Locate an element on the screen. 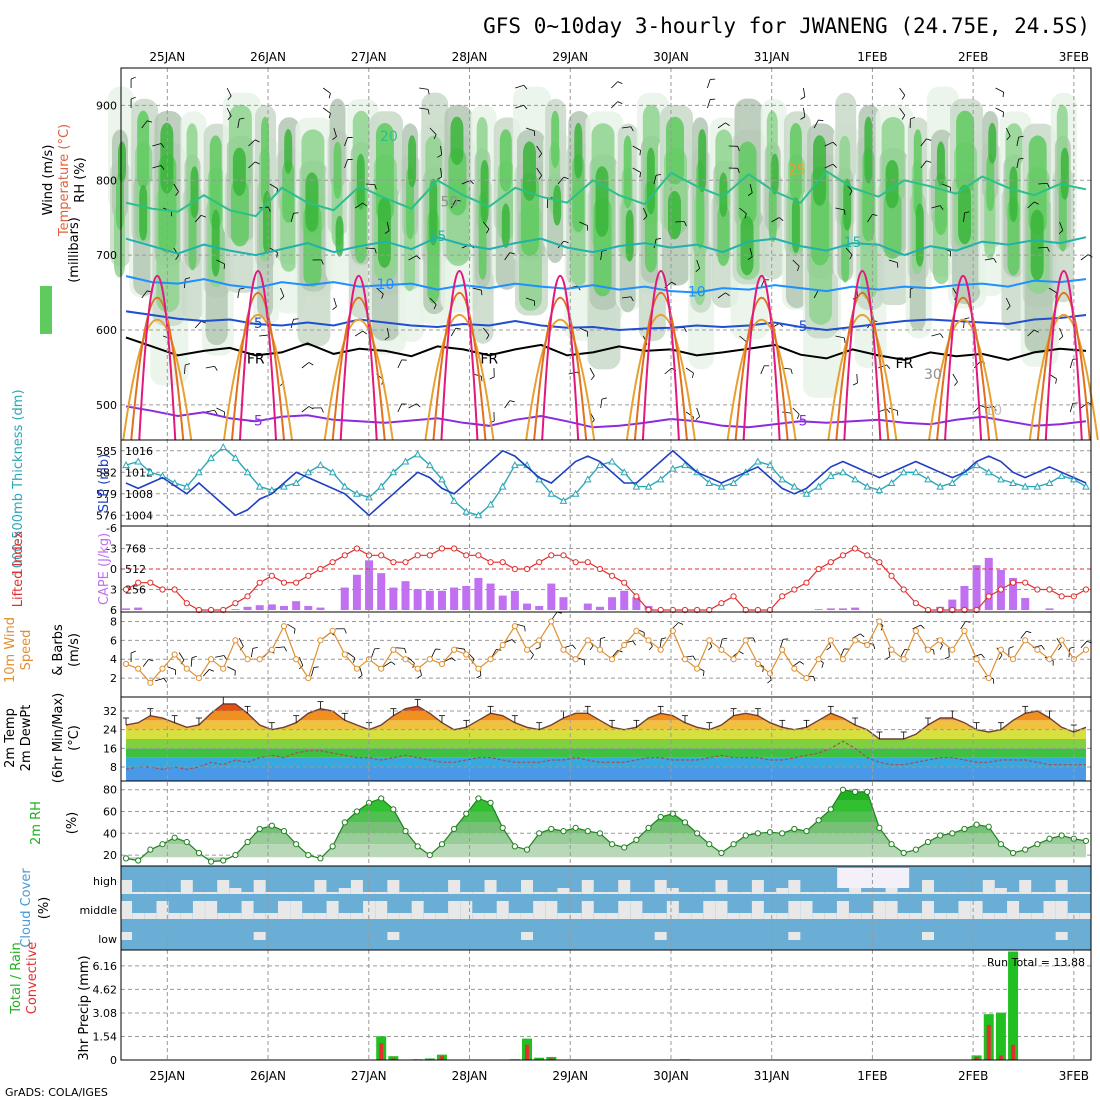  date-tick-label-bottom: 30JAN is located at coordinates (671, 1076).